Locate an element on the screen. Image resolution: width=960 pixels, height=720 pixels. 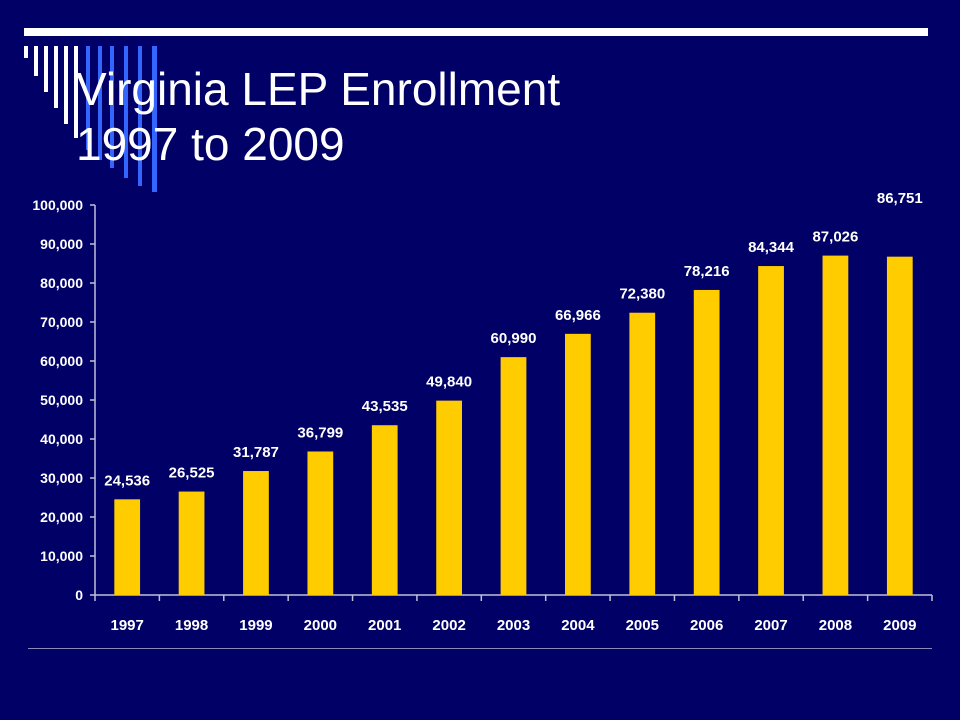
y-tick-label: 90,000 is located at coordinates (61, 244).